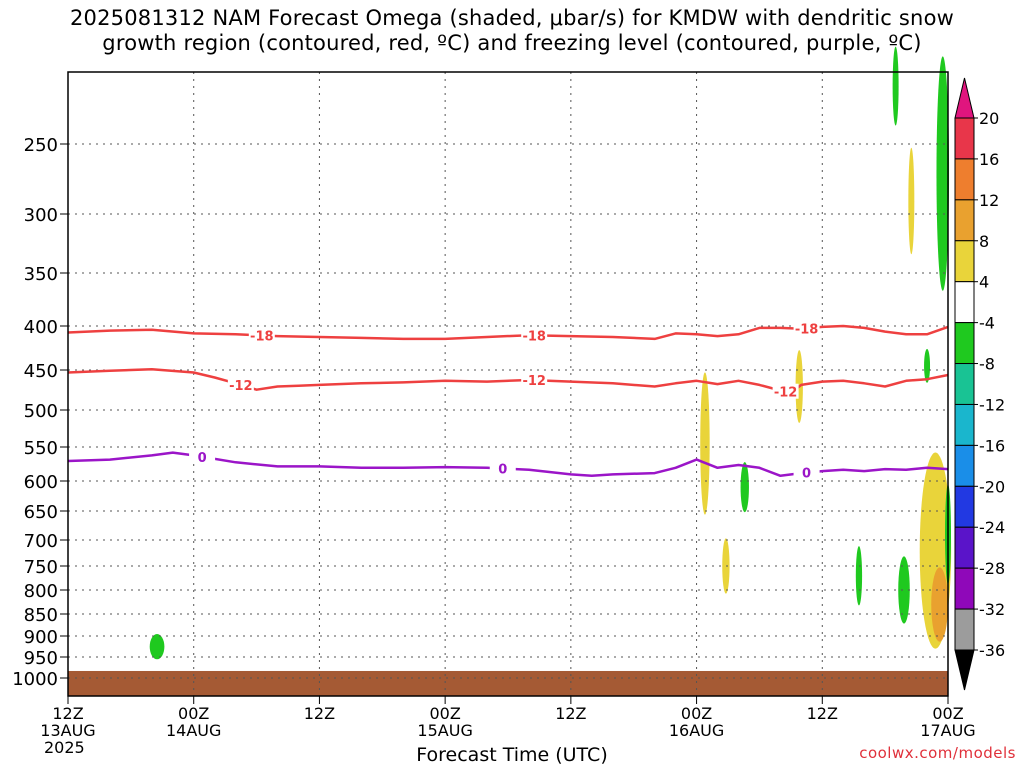  What do you see at coordinates (987, 323) in the screenshot?
I see `colorbar-label: -4` at bounding box center [987, 323].